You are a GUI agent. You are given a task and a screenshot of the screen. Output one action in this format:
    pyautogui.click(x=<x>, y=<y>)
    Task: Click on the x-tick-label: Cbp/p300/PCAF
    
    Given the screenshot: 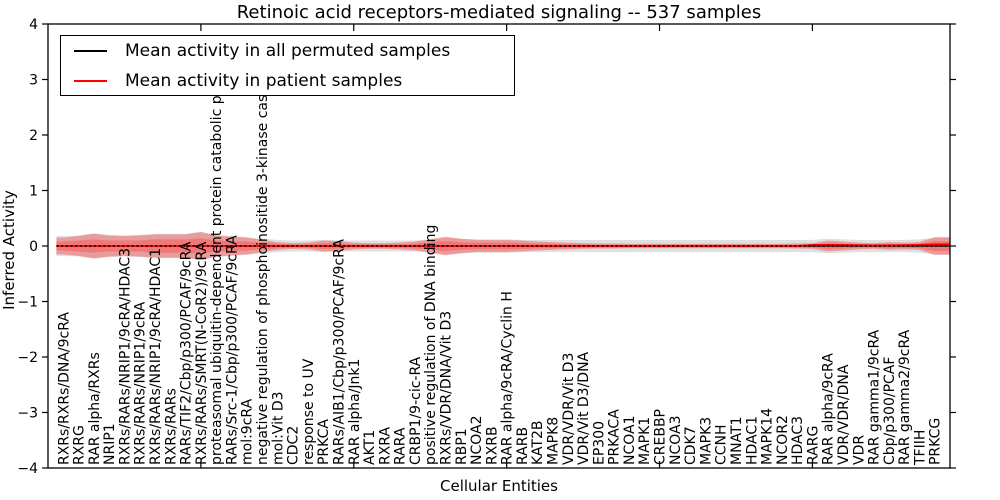 What is the action you would take?
    pyautogui.click(x=890, y=411)
    